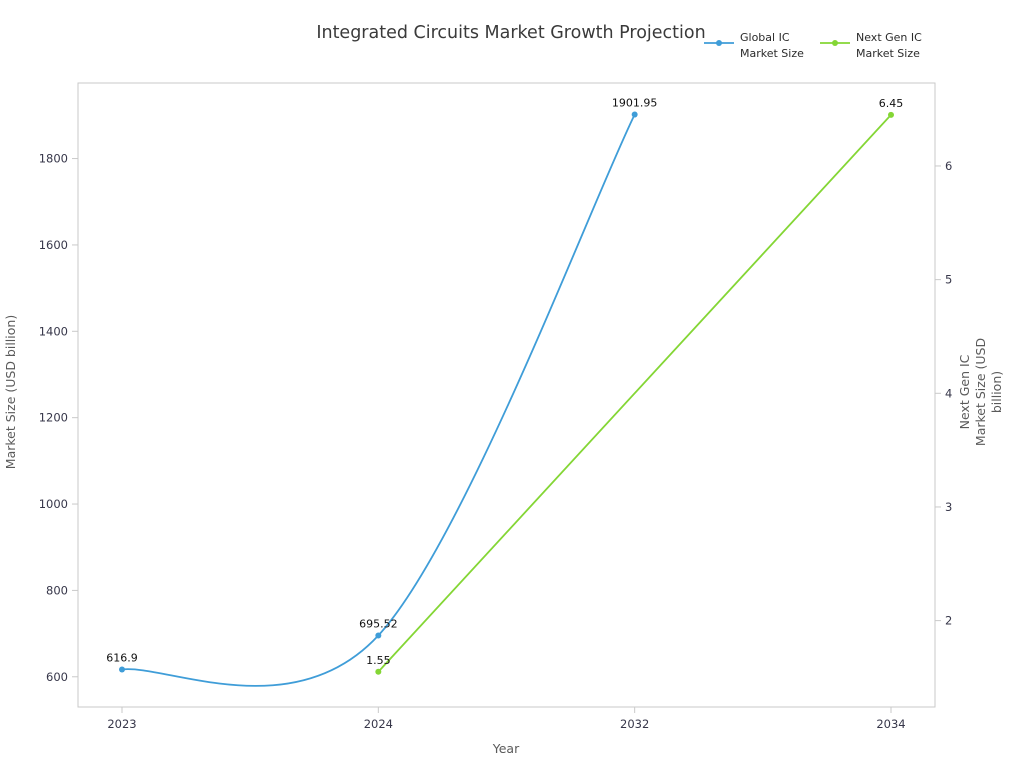 The width and height of the screenshot is (1024, 768). I want to click on left-axis-tick-label: 1800, so click(53, 159).